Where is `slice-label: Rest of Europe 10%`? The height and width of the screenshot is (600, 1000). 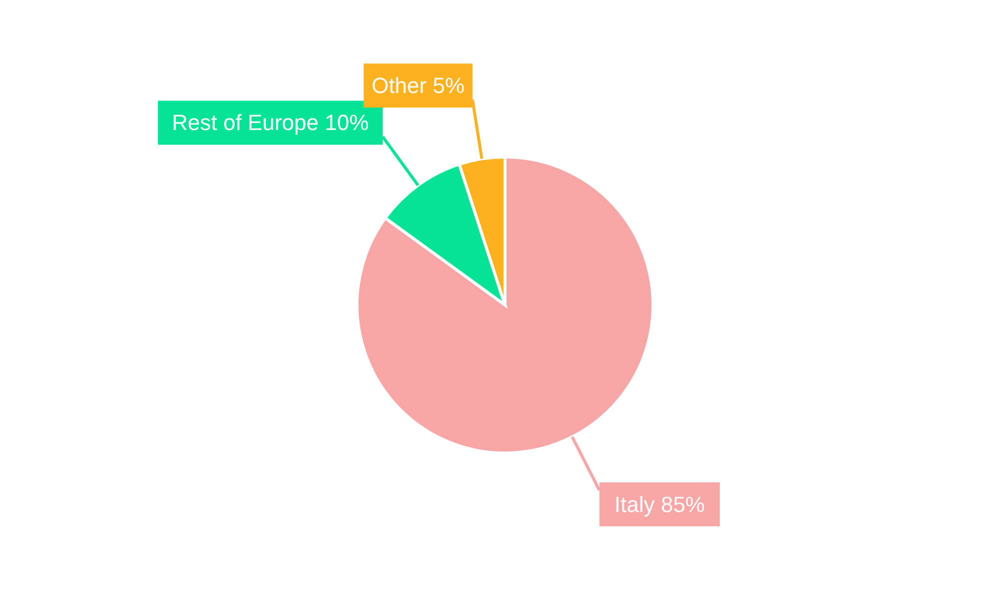
slice-label: Rest of Europe 10% is located at coordinates (270, 123).